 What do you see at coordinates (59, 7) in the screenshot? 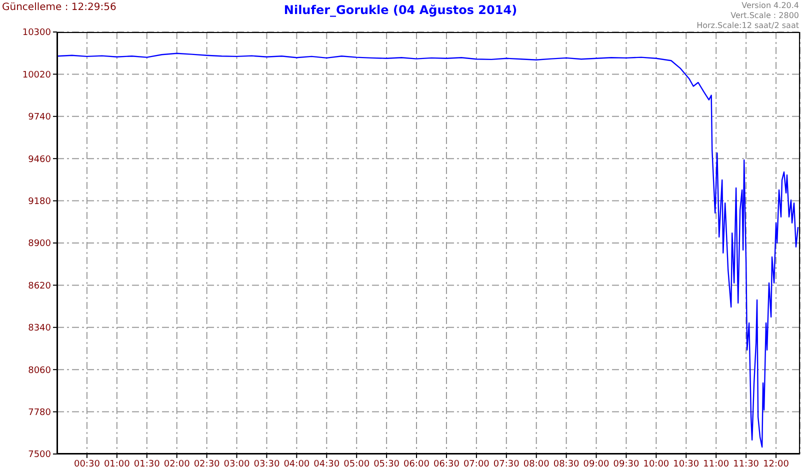
I see `text: Güncelleme : 12:29:56` at bounding box center [59, 7].